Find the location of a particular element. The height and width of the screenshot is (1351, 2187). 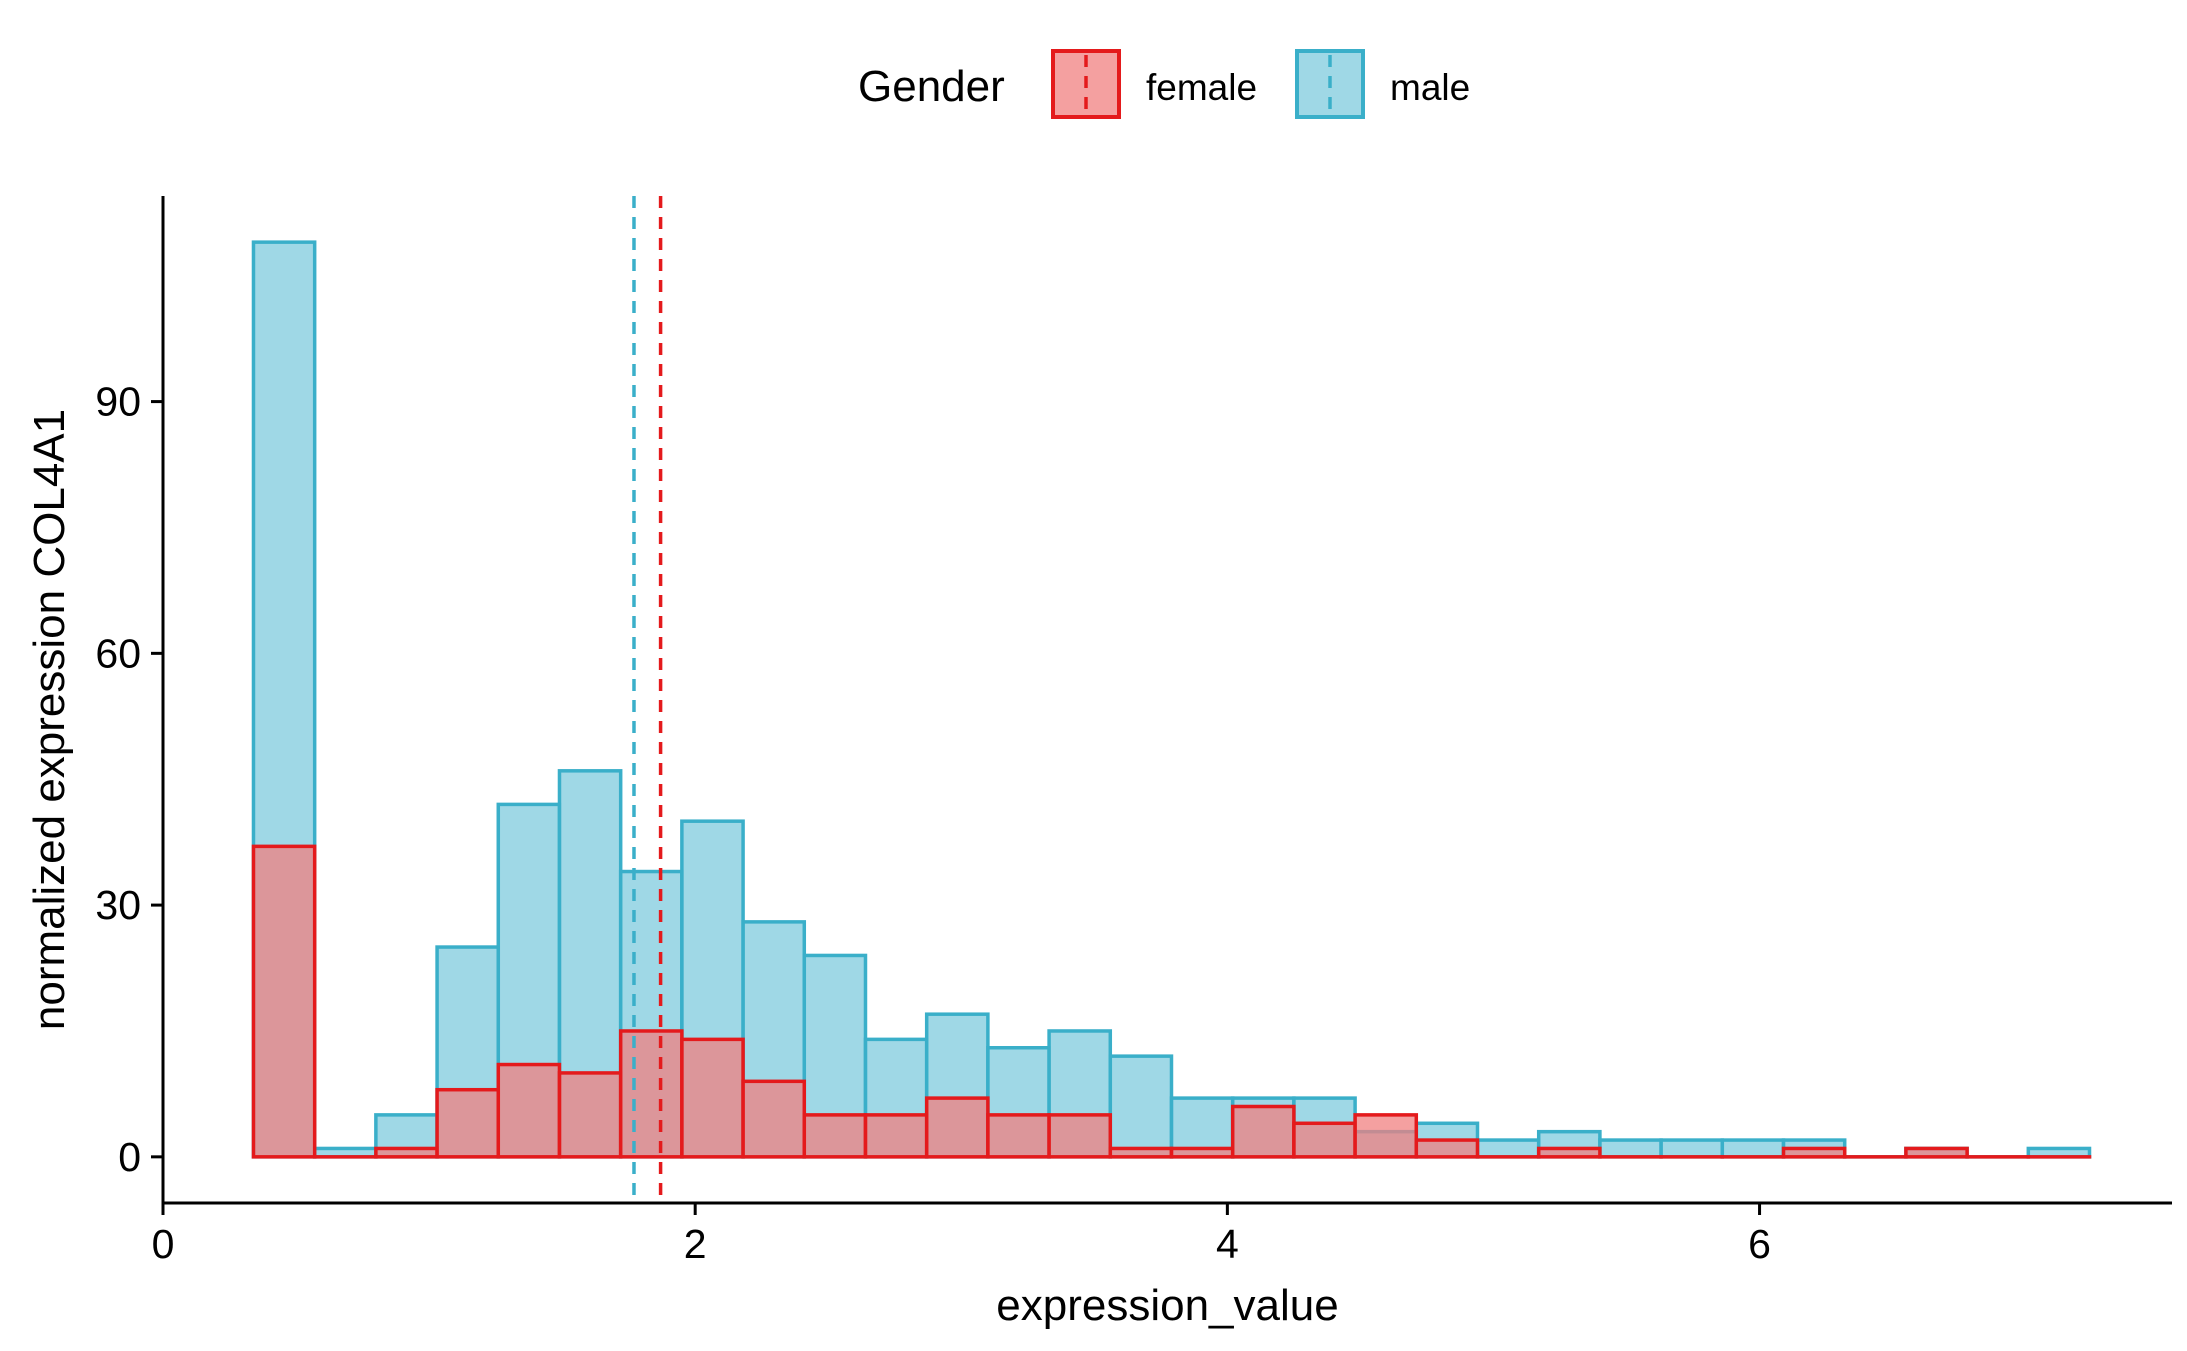

x-tick-label-1: 2 is located at coordinates (695, 1244).